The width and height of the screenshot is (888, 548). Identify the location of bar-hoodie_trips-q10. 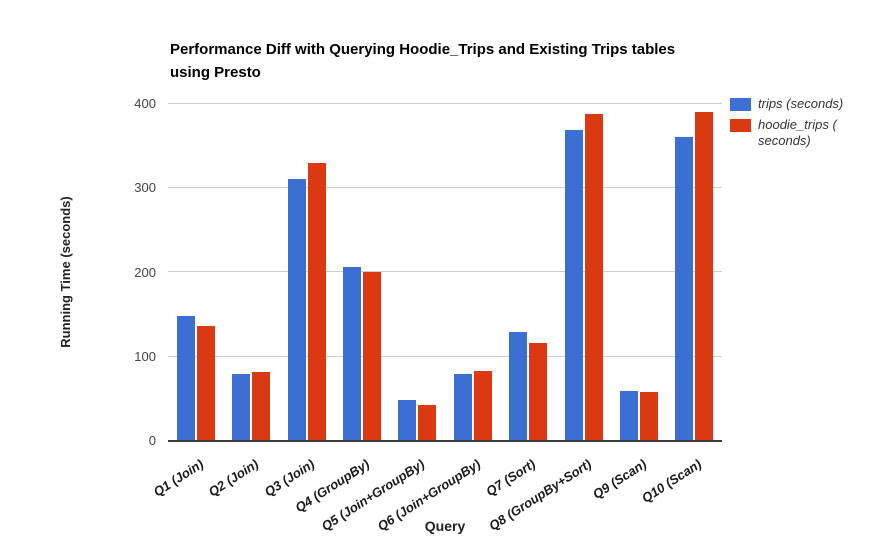
(704, 276).